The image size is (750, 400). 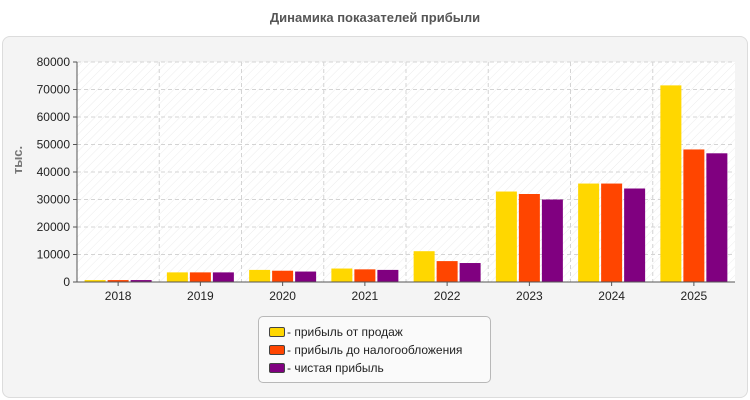 What do you see at coordinates (375, 17) in the screenshot?
I see `chart-title: Динамика показателей прибыли` at bounding box center [375, 17].